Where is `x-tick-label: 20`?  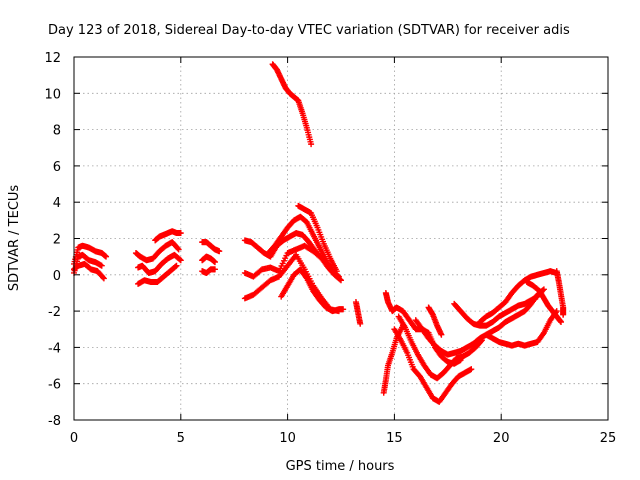 x-tick-label: 20 is located at coordinates (501, 438).